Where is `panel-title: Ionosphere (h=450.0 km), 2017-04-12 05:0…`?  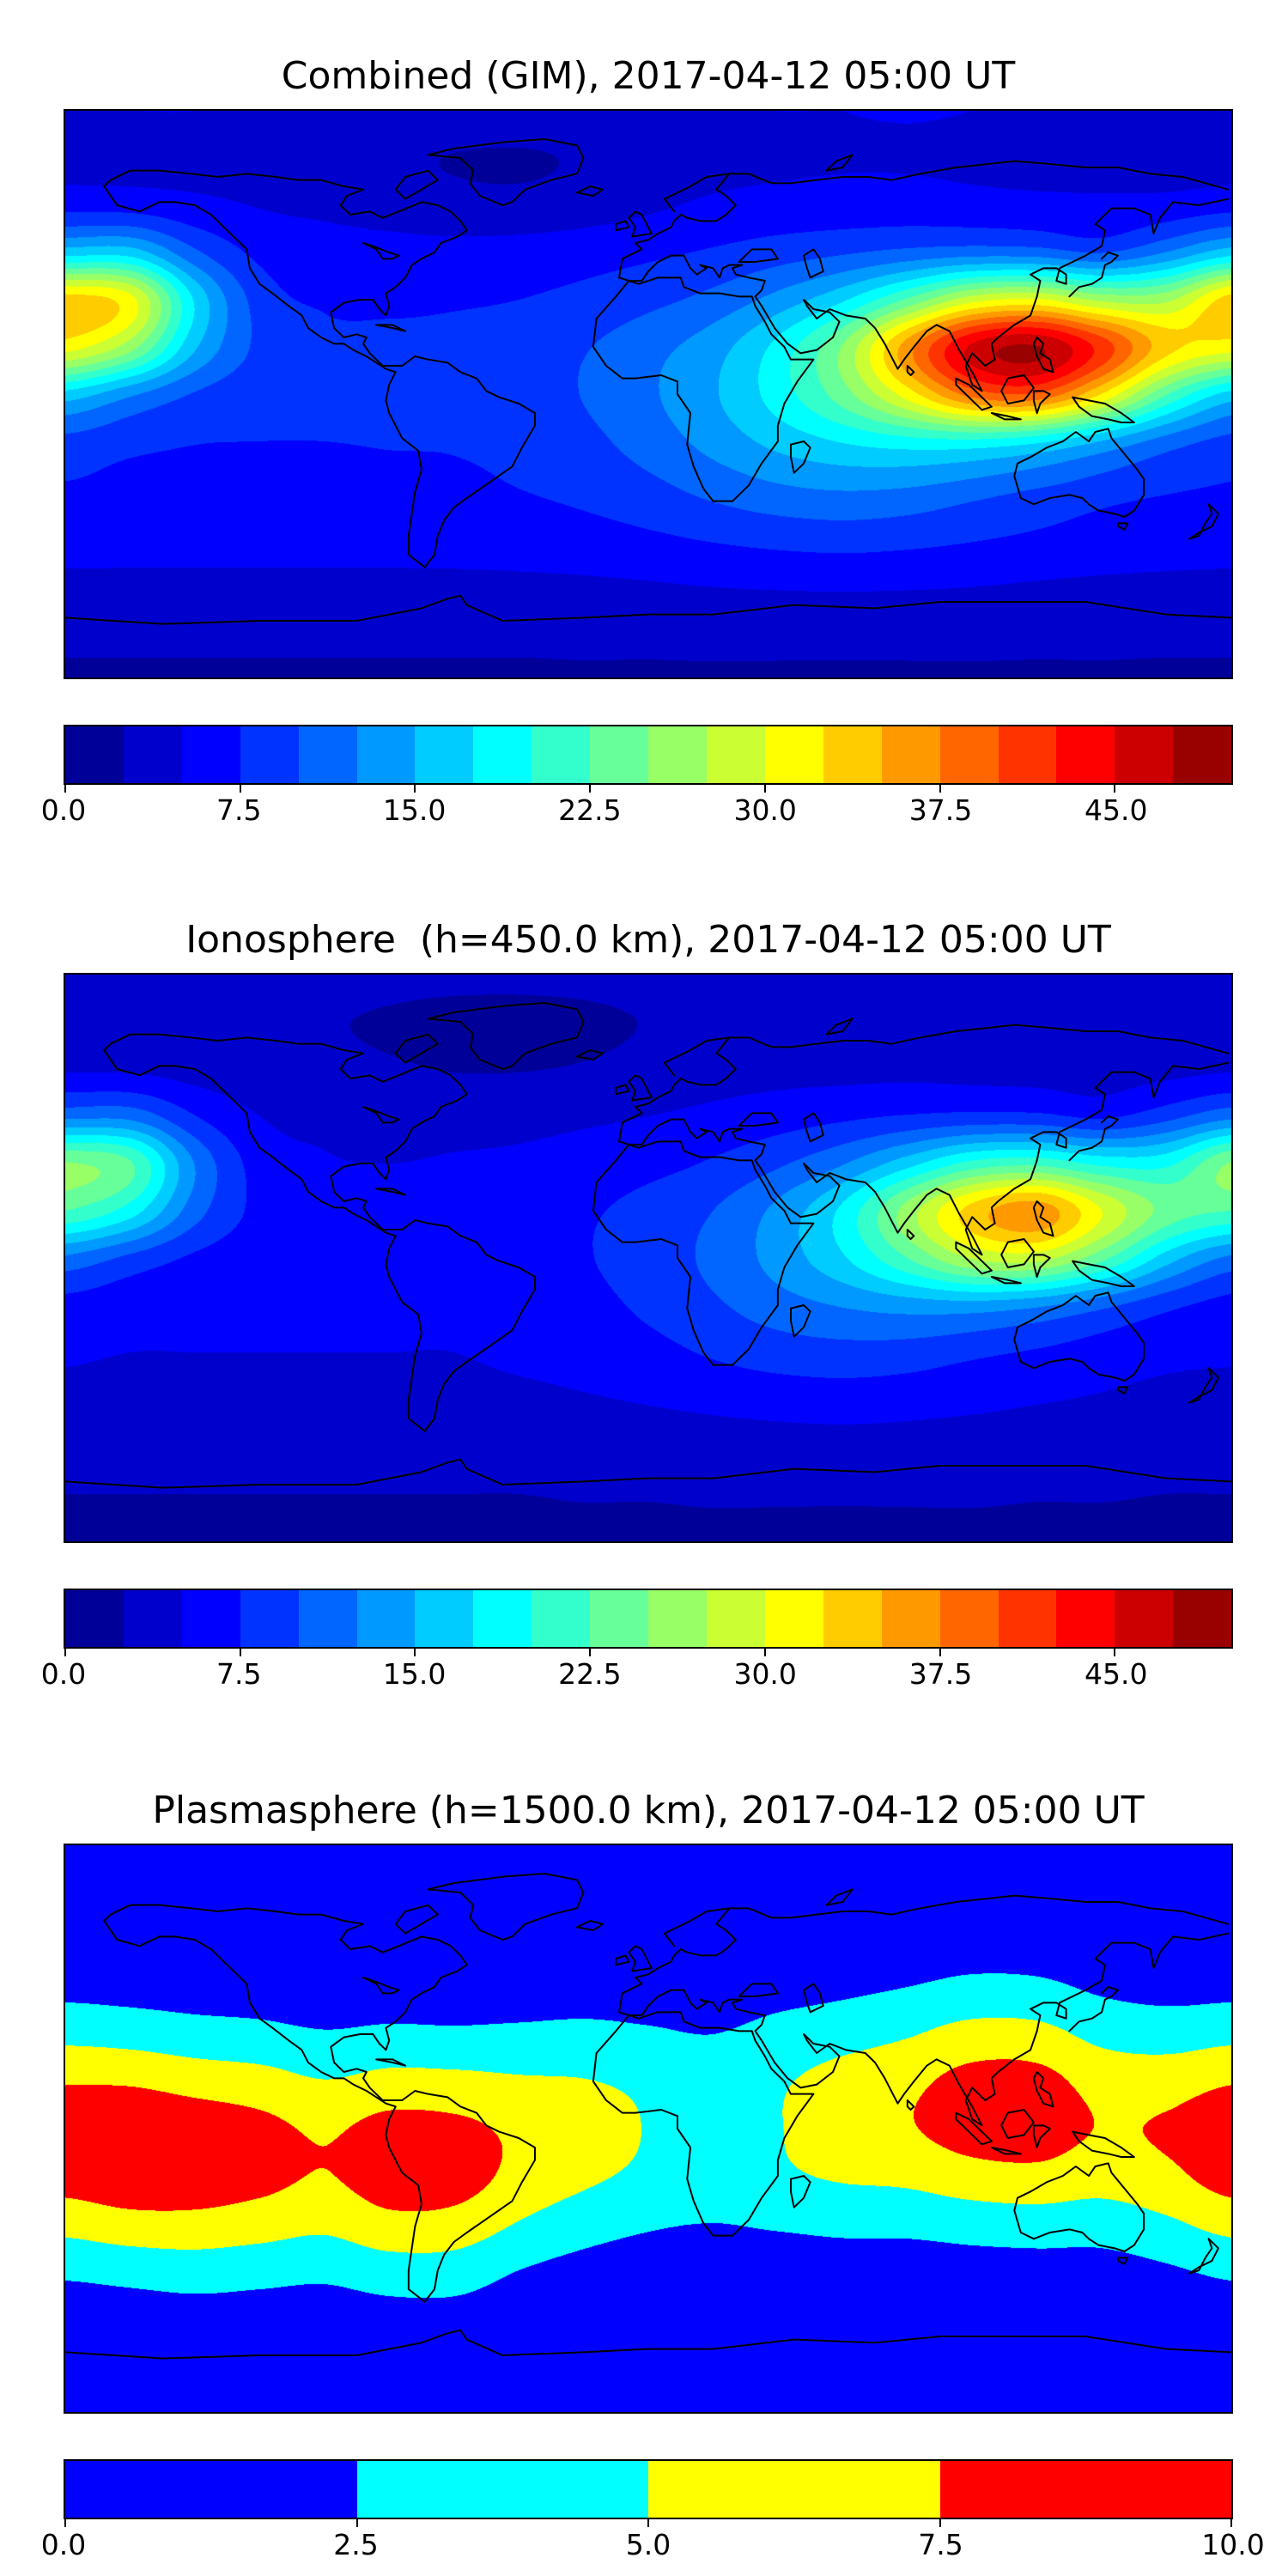 panel-title: Ionosphere (h=450.0 km), 2017-04-12 05:0… is located at coordinates (648, 940).